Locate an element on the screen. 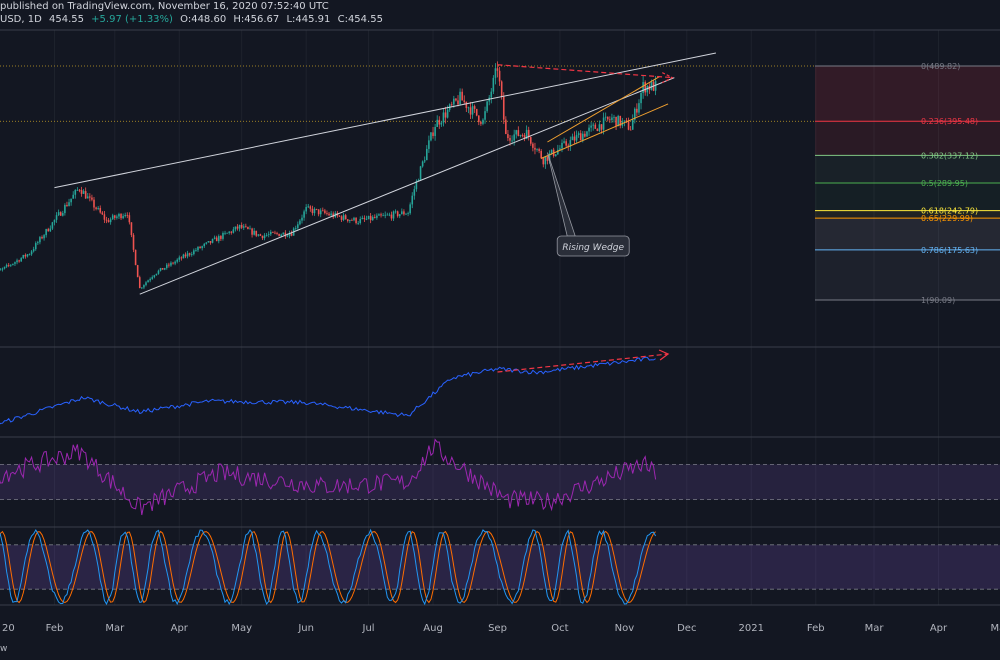 The width and height of the screenshot is (1000, 660). fib-level-label: 1(90.09) is located at coordinates (938, 300).